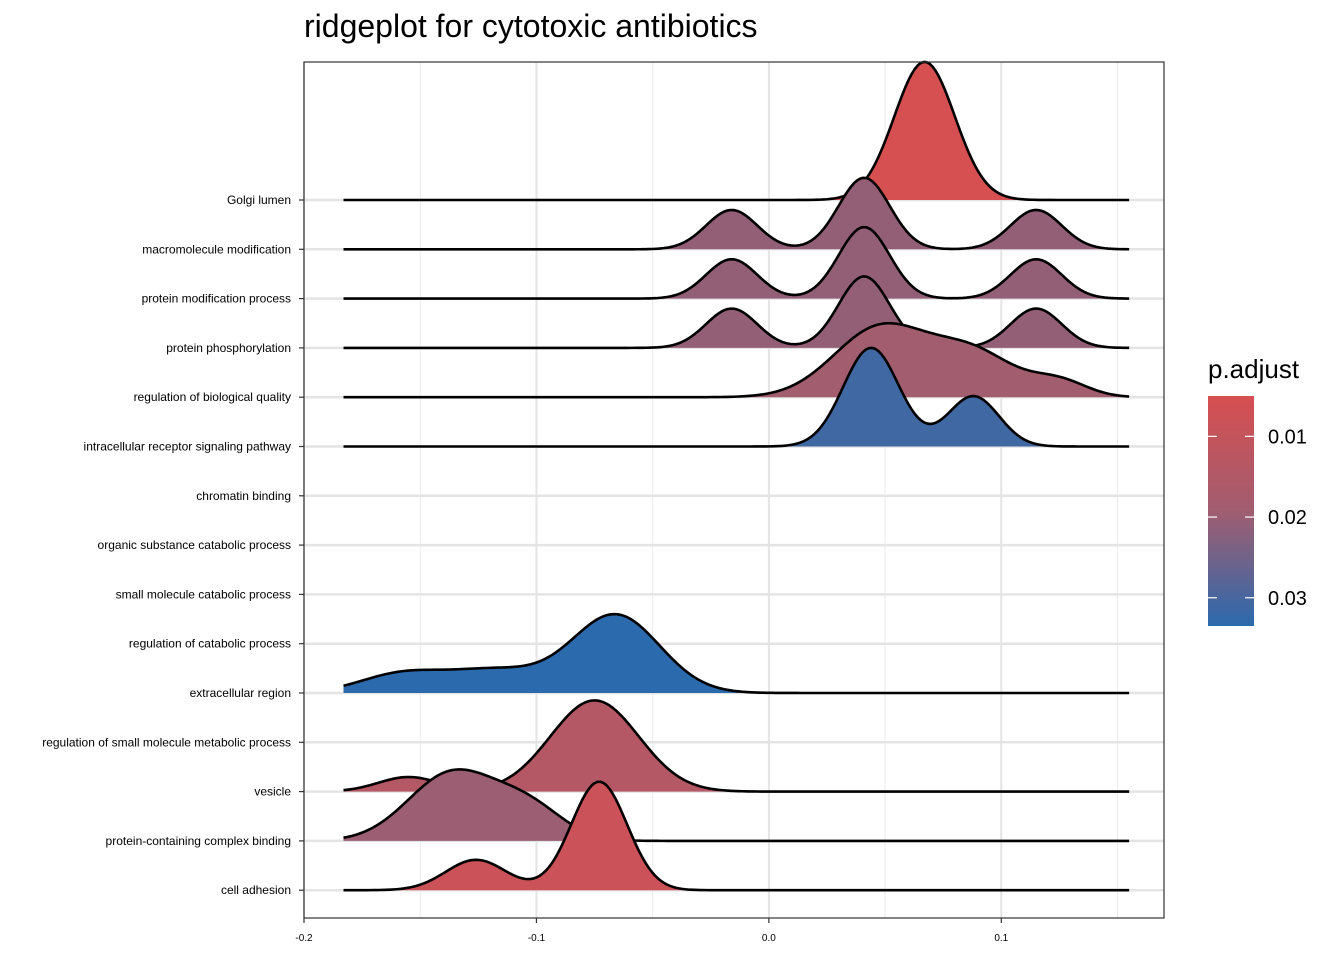 Image resolution: width=1344 pixels, height=960 pixels. What do you see at coordinates (198, 841) in the screenshot?
I see `y-tick-label: protein-containing complex binding` at bounding box center [198, 841].